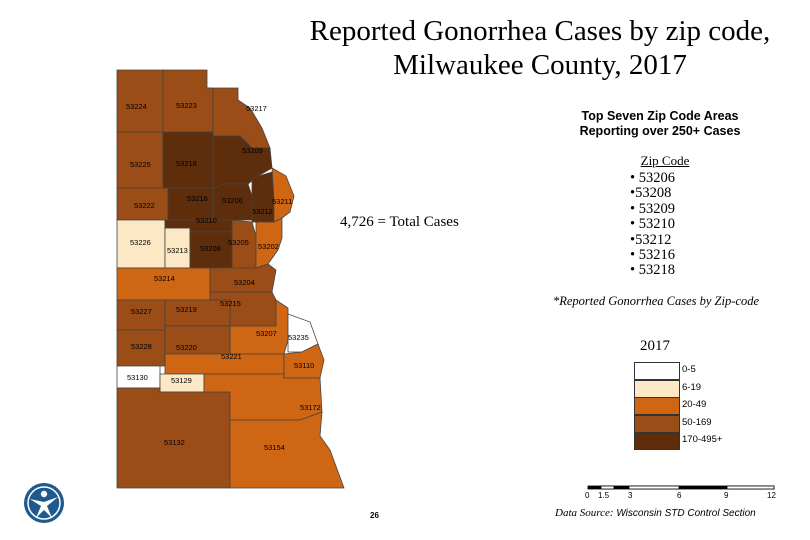 This screenshot has width=810, height=540. I want to click on scale-label: 1.5, so click(604, 495).